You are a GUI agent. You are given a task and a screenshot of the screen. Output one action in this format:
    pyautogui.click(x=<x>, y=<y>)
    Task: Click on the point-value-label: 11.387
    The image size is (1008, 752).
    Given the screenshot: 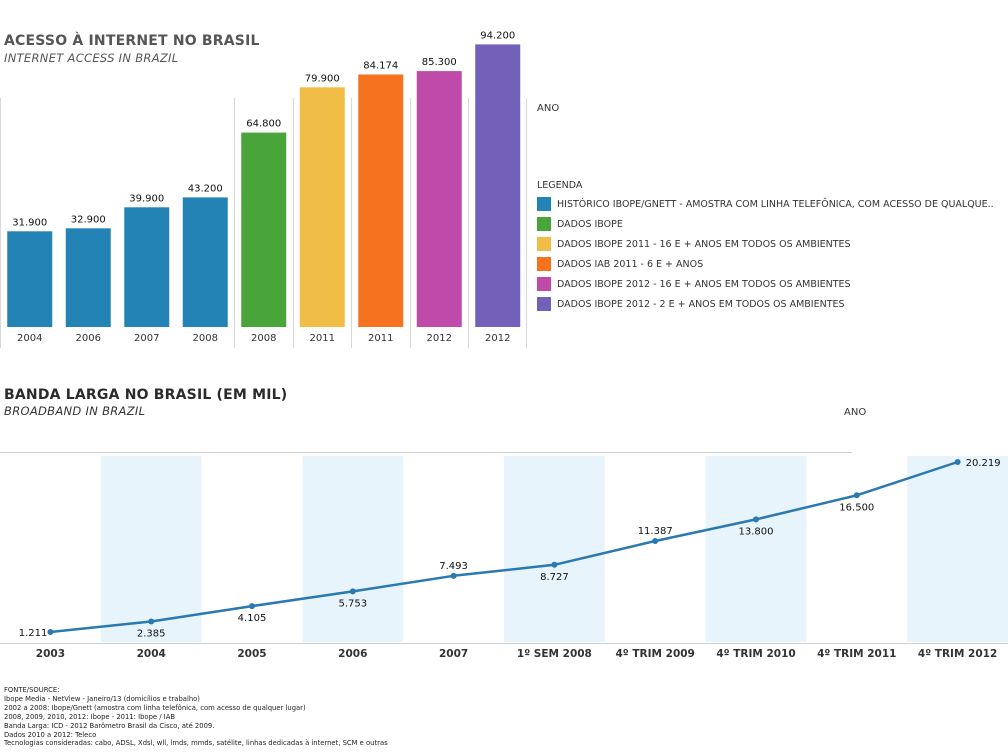 What is the action you would take?
    pyautogui.click(x=655, y=531)
    